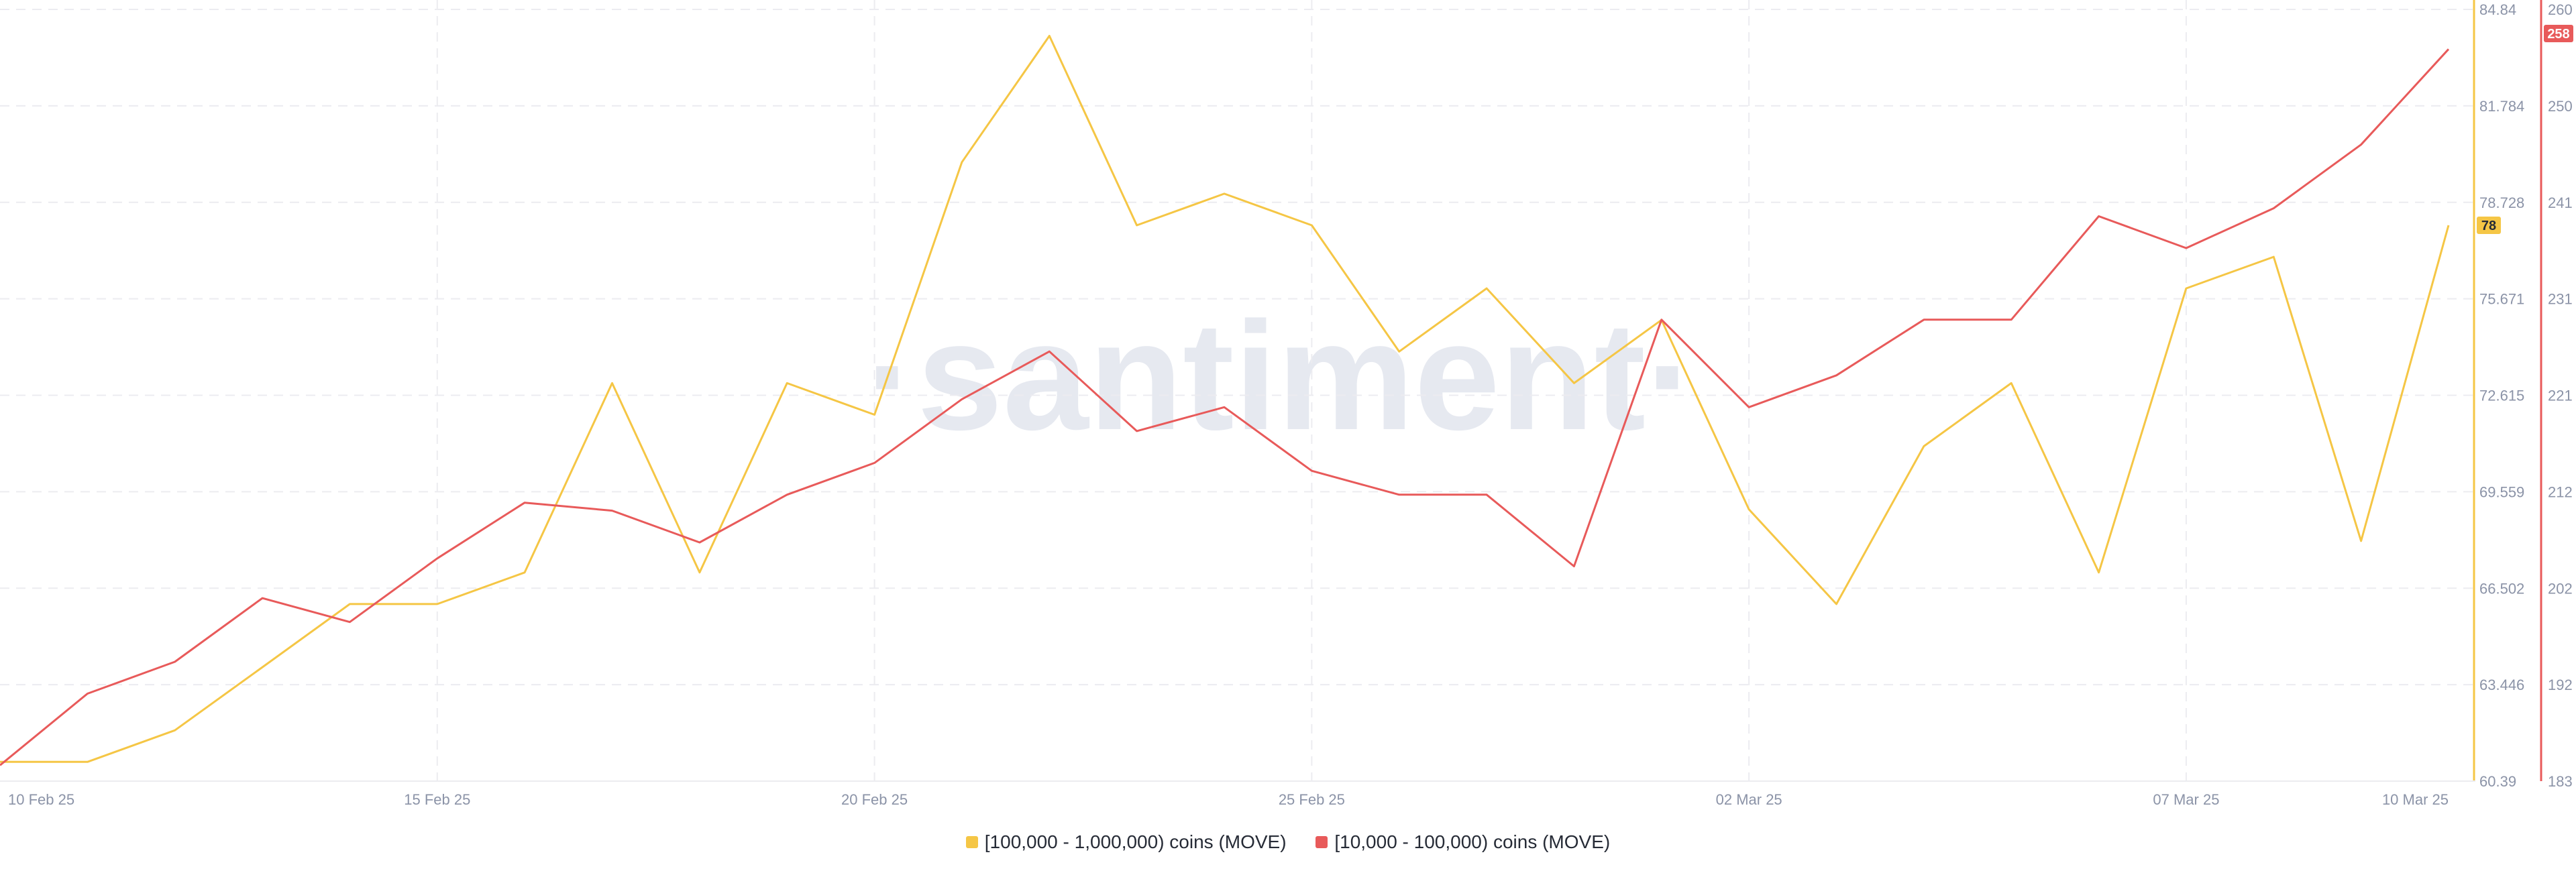 The height and width of the screenshot is (875, 2576). Describe the element at coordinates (2501, 202) in the screenshot. I see `y-left-tick-label: 78.728` at that location.